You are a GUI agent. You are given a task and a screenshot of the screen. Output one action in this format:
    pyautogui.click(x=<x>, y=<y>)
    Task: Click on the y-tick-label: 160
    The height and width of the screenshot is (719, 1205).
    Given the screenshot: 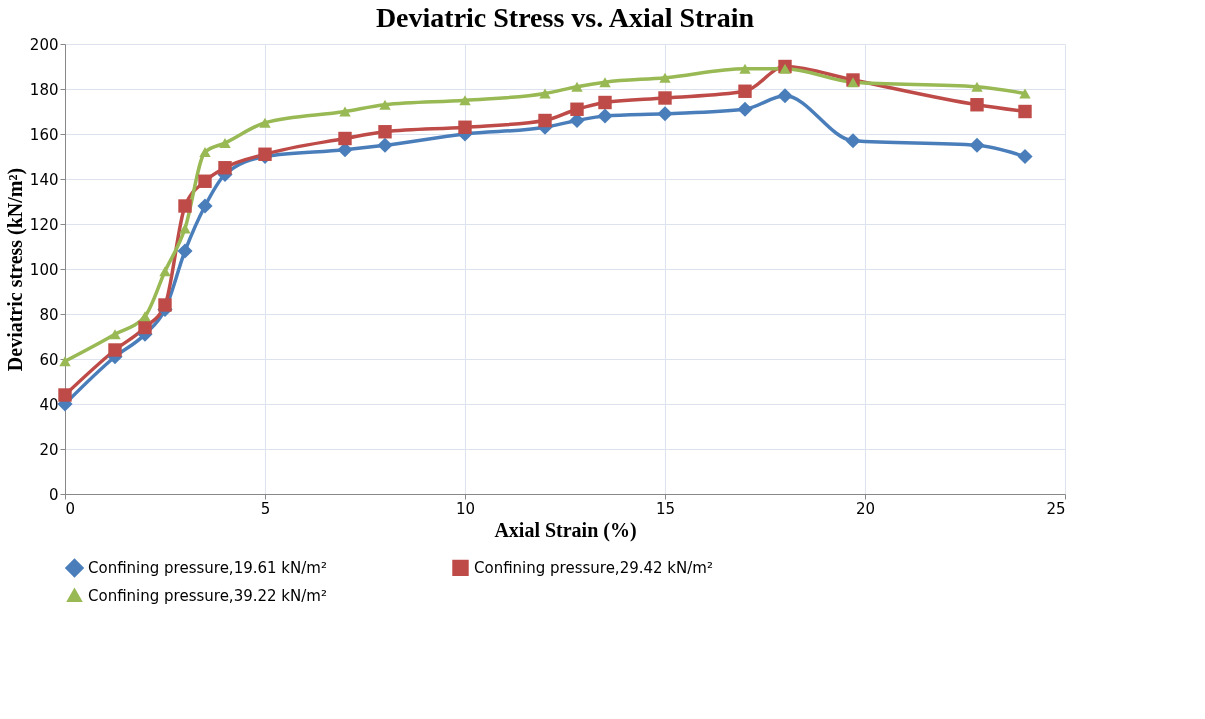 What is the action you would take?
    pyautogui.click(x=44, y=134)
    